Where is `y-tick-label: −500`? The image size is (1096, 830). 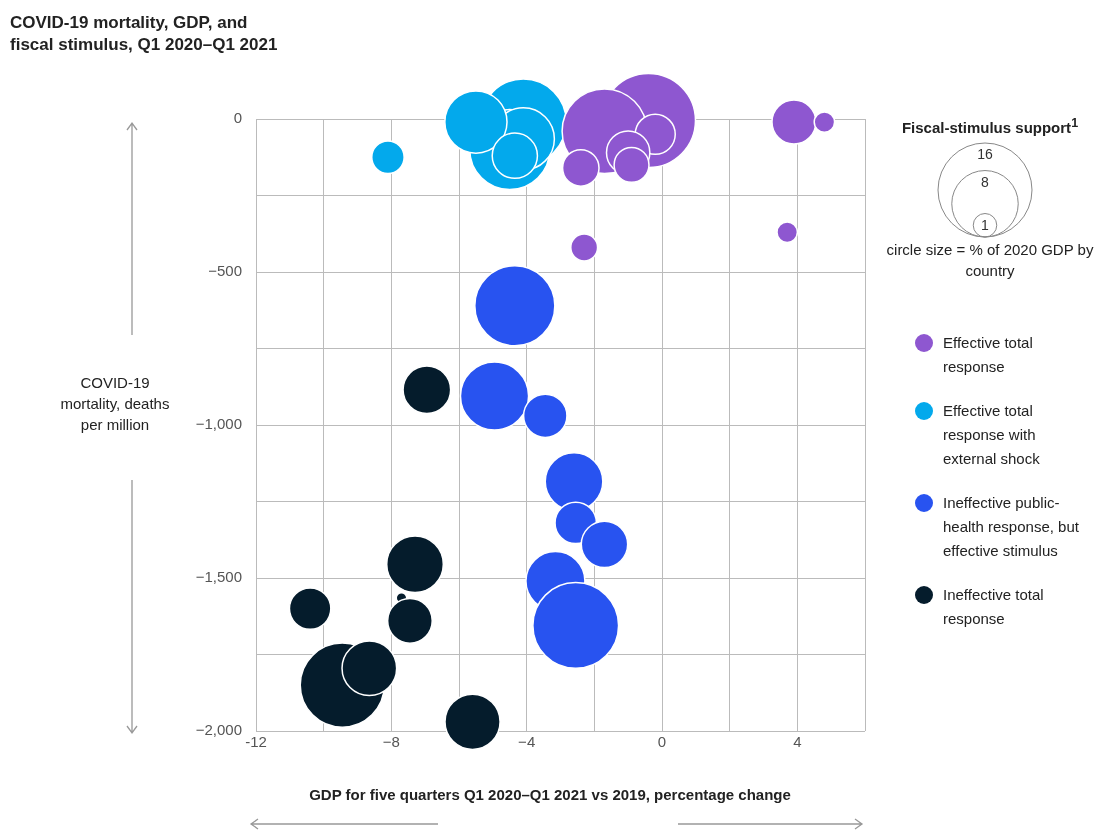
y-tick-label: −500 is located at coordinates (225, 271).